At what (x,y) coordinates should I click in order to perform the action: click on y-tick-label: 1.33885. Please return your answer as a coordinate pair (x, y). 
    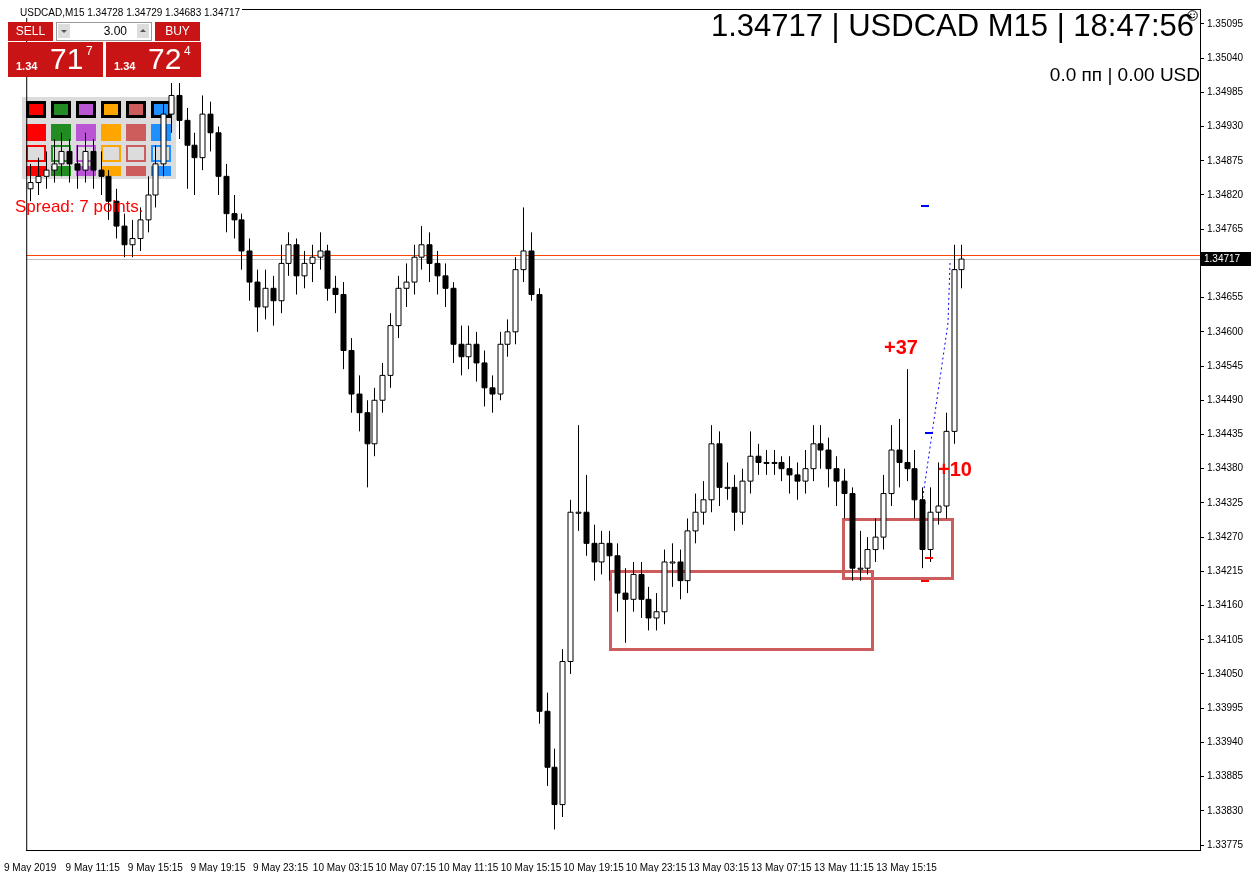
    Looking at the image, I should click on (1225, 776).